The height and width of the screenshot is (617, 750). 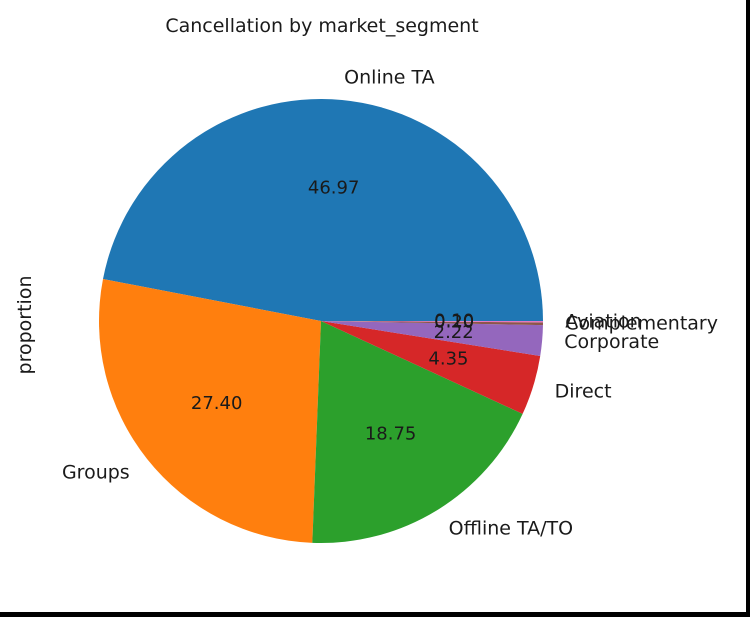 I want to click on pie-slice-offline-ta-to, so click(x=417, y=432).